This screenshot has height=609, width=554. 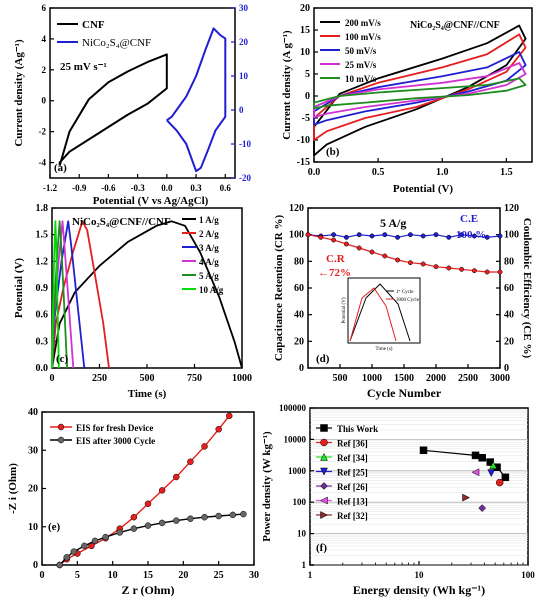 What do you see at coordinates (113, 575) in the screenshot?
I see `panel-e-xtick-label: 10` at bounding box center [113, 575].